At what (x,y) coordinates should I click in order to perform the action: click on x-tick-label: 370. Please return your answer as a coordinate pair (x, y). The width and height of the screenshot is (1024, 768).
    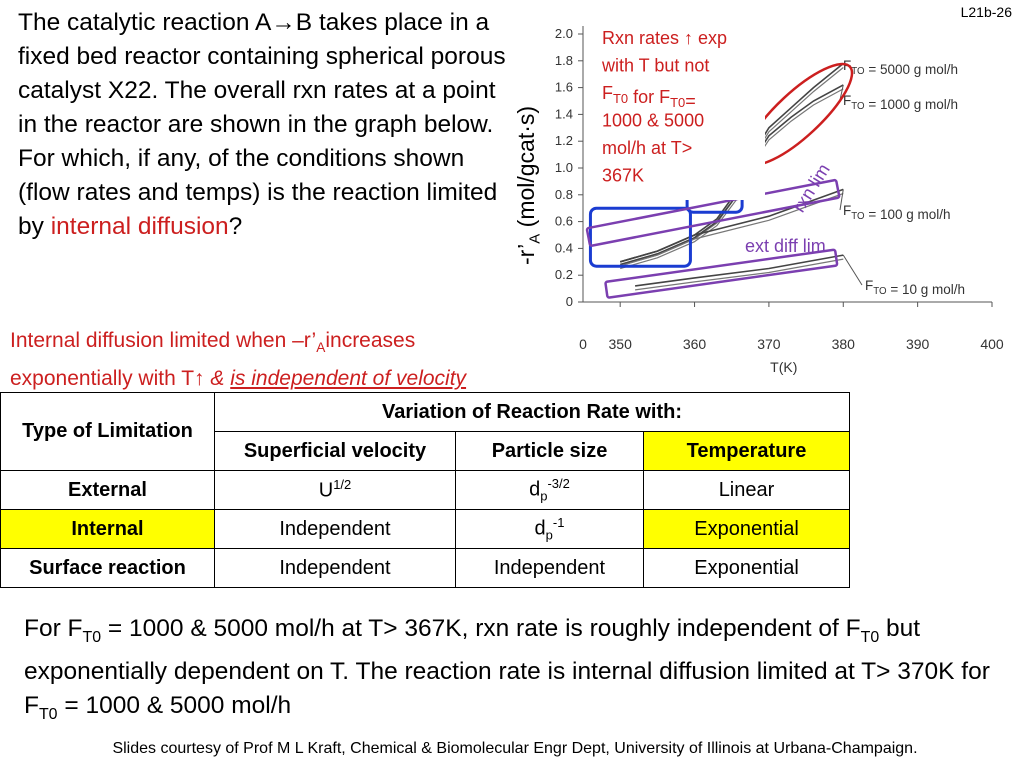
    Looking at the image, I should click on (769, 344).